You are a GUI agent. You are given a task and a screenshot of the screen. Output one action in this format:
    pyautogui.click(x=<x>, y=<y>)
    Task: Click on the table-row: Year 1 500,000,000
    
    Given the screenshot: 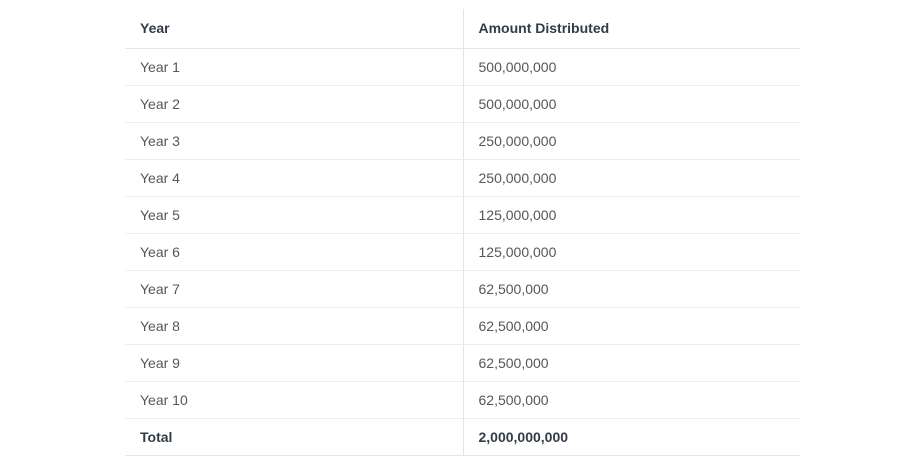 What is the action you would take?
    pyautogui.click(x=462, y=67)
    